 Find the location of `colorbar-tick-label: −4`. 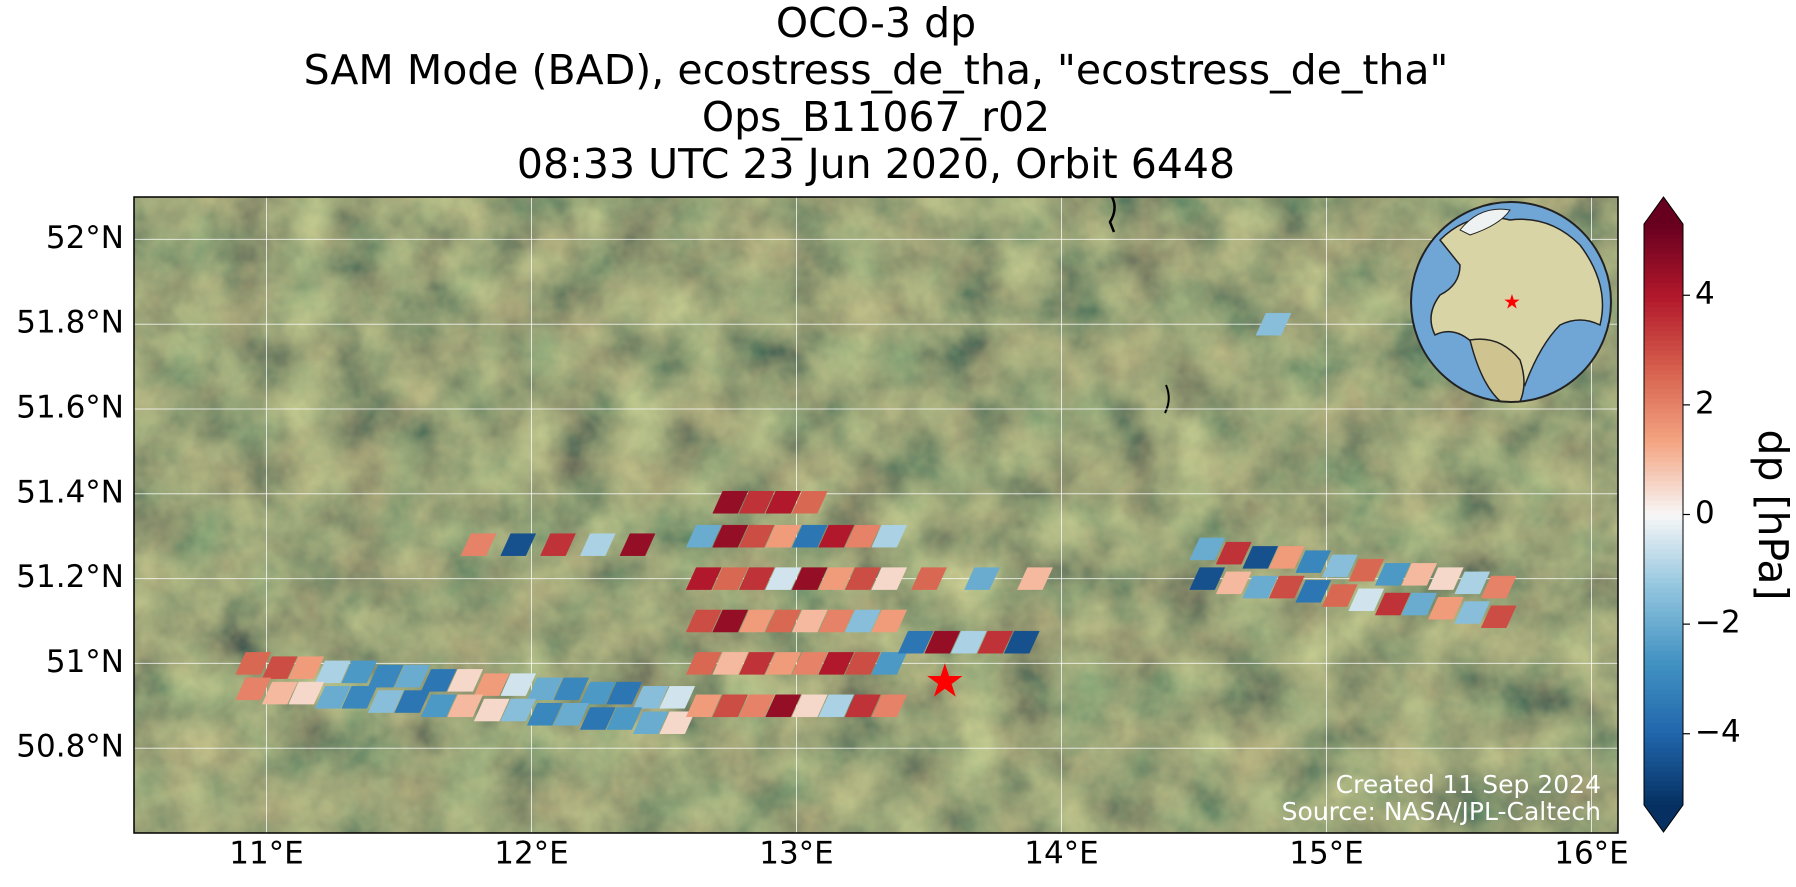

colorbar-tick-label: −4 is located at coordinates (1718, 732).